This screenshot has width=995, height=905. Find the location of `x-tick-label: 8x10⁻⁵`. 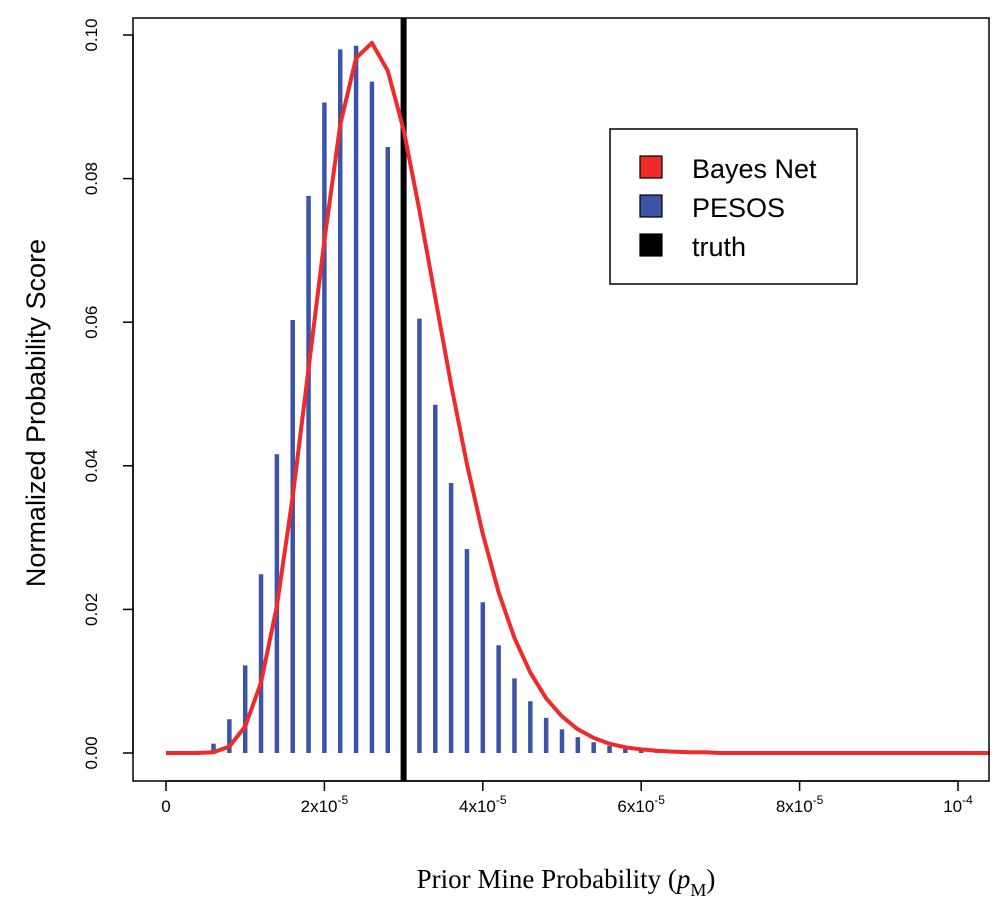

x-tick-label: 8x10⁻⁵ is located at coordinates (800, 804).